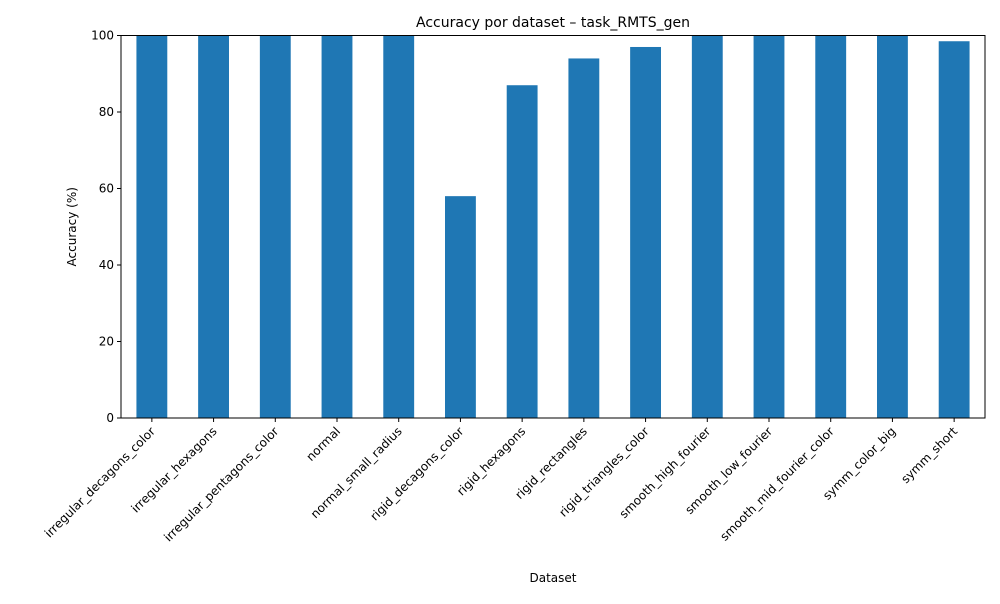 The width and height of the screenshot is (1000, 604). I want to click on x-tick-label: smooth_mid_fourier_color, so click(776, 483).